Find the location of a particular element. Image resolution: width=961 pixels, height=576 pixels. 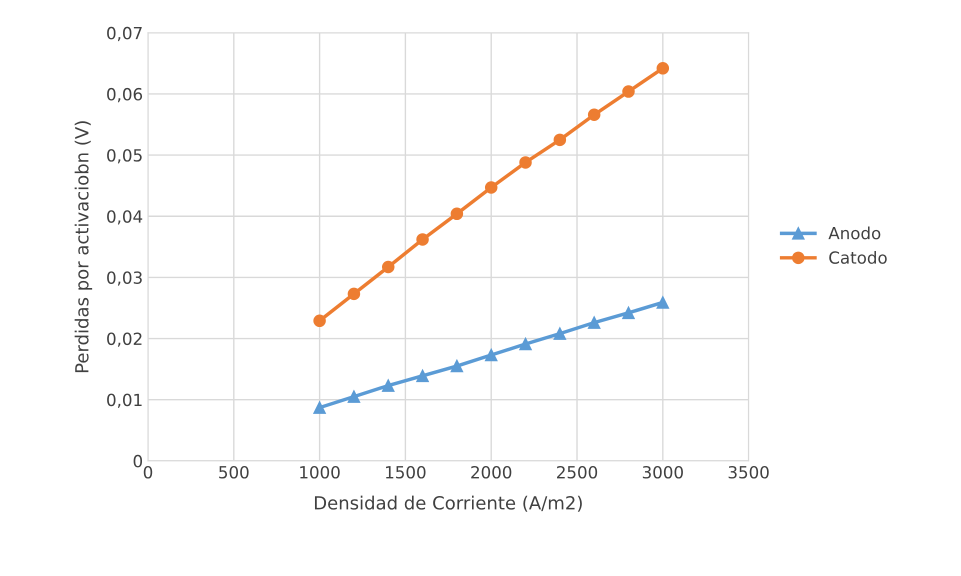

x-tick-label: 500 is located at coordinates (234, 472).